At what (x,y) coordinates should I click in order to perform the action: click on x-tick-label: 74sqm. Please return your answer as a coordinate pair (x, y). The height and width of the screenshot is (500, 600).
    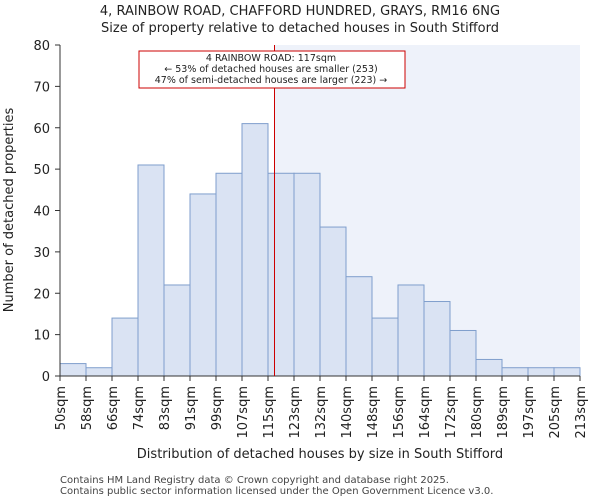
    Looking at the image, I should click on (139, 408).